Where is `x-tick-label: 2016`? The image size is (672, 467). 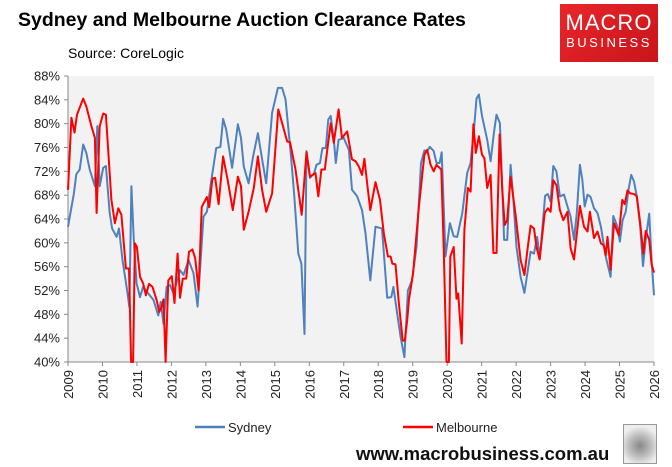
x-tick-label: 2016 is located at coordinates (309, 384).